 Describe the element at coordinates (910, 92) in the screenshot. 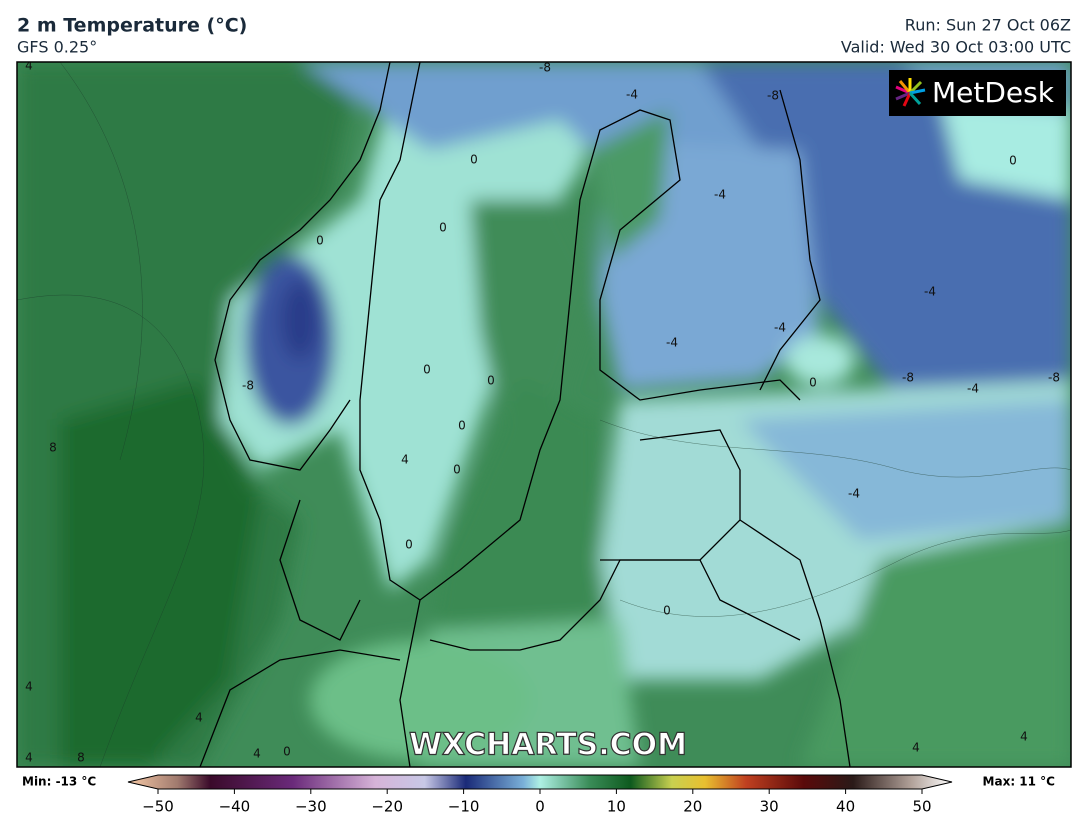

I see `logo-icon` at that location.